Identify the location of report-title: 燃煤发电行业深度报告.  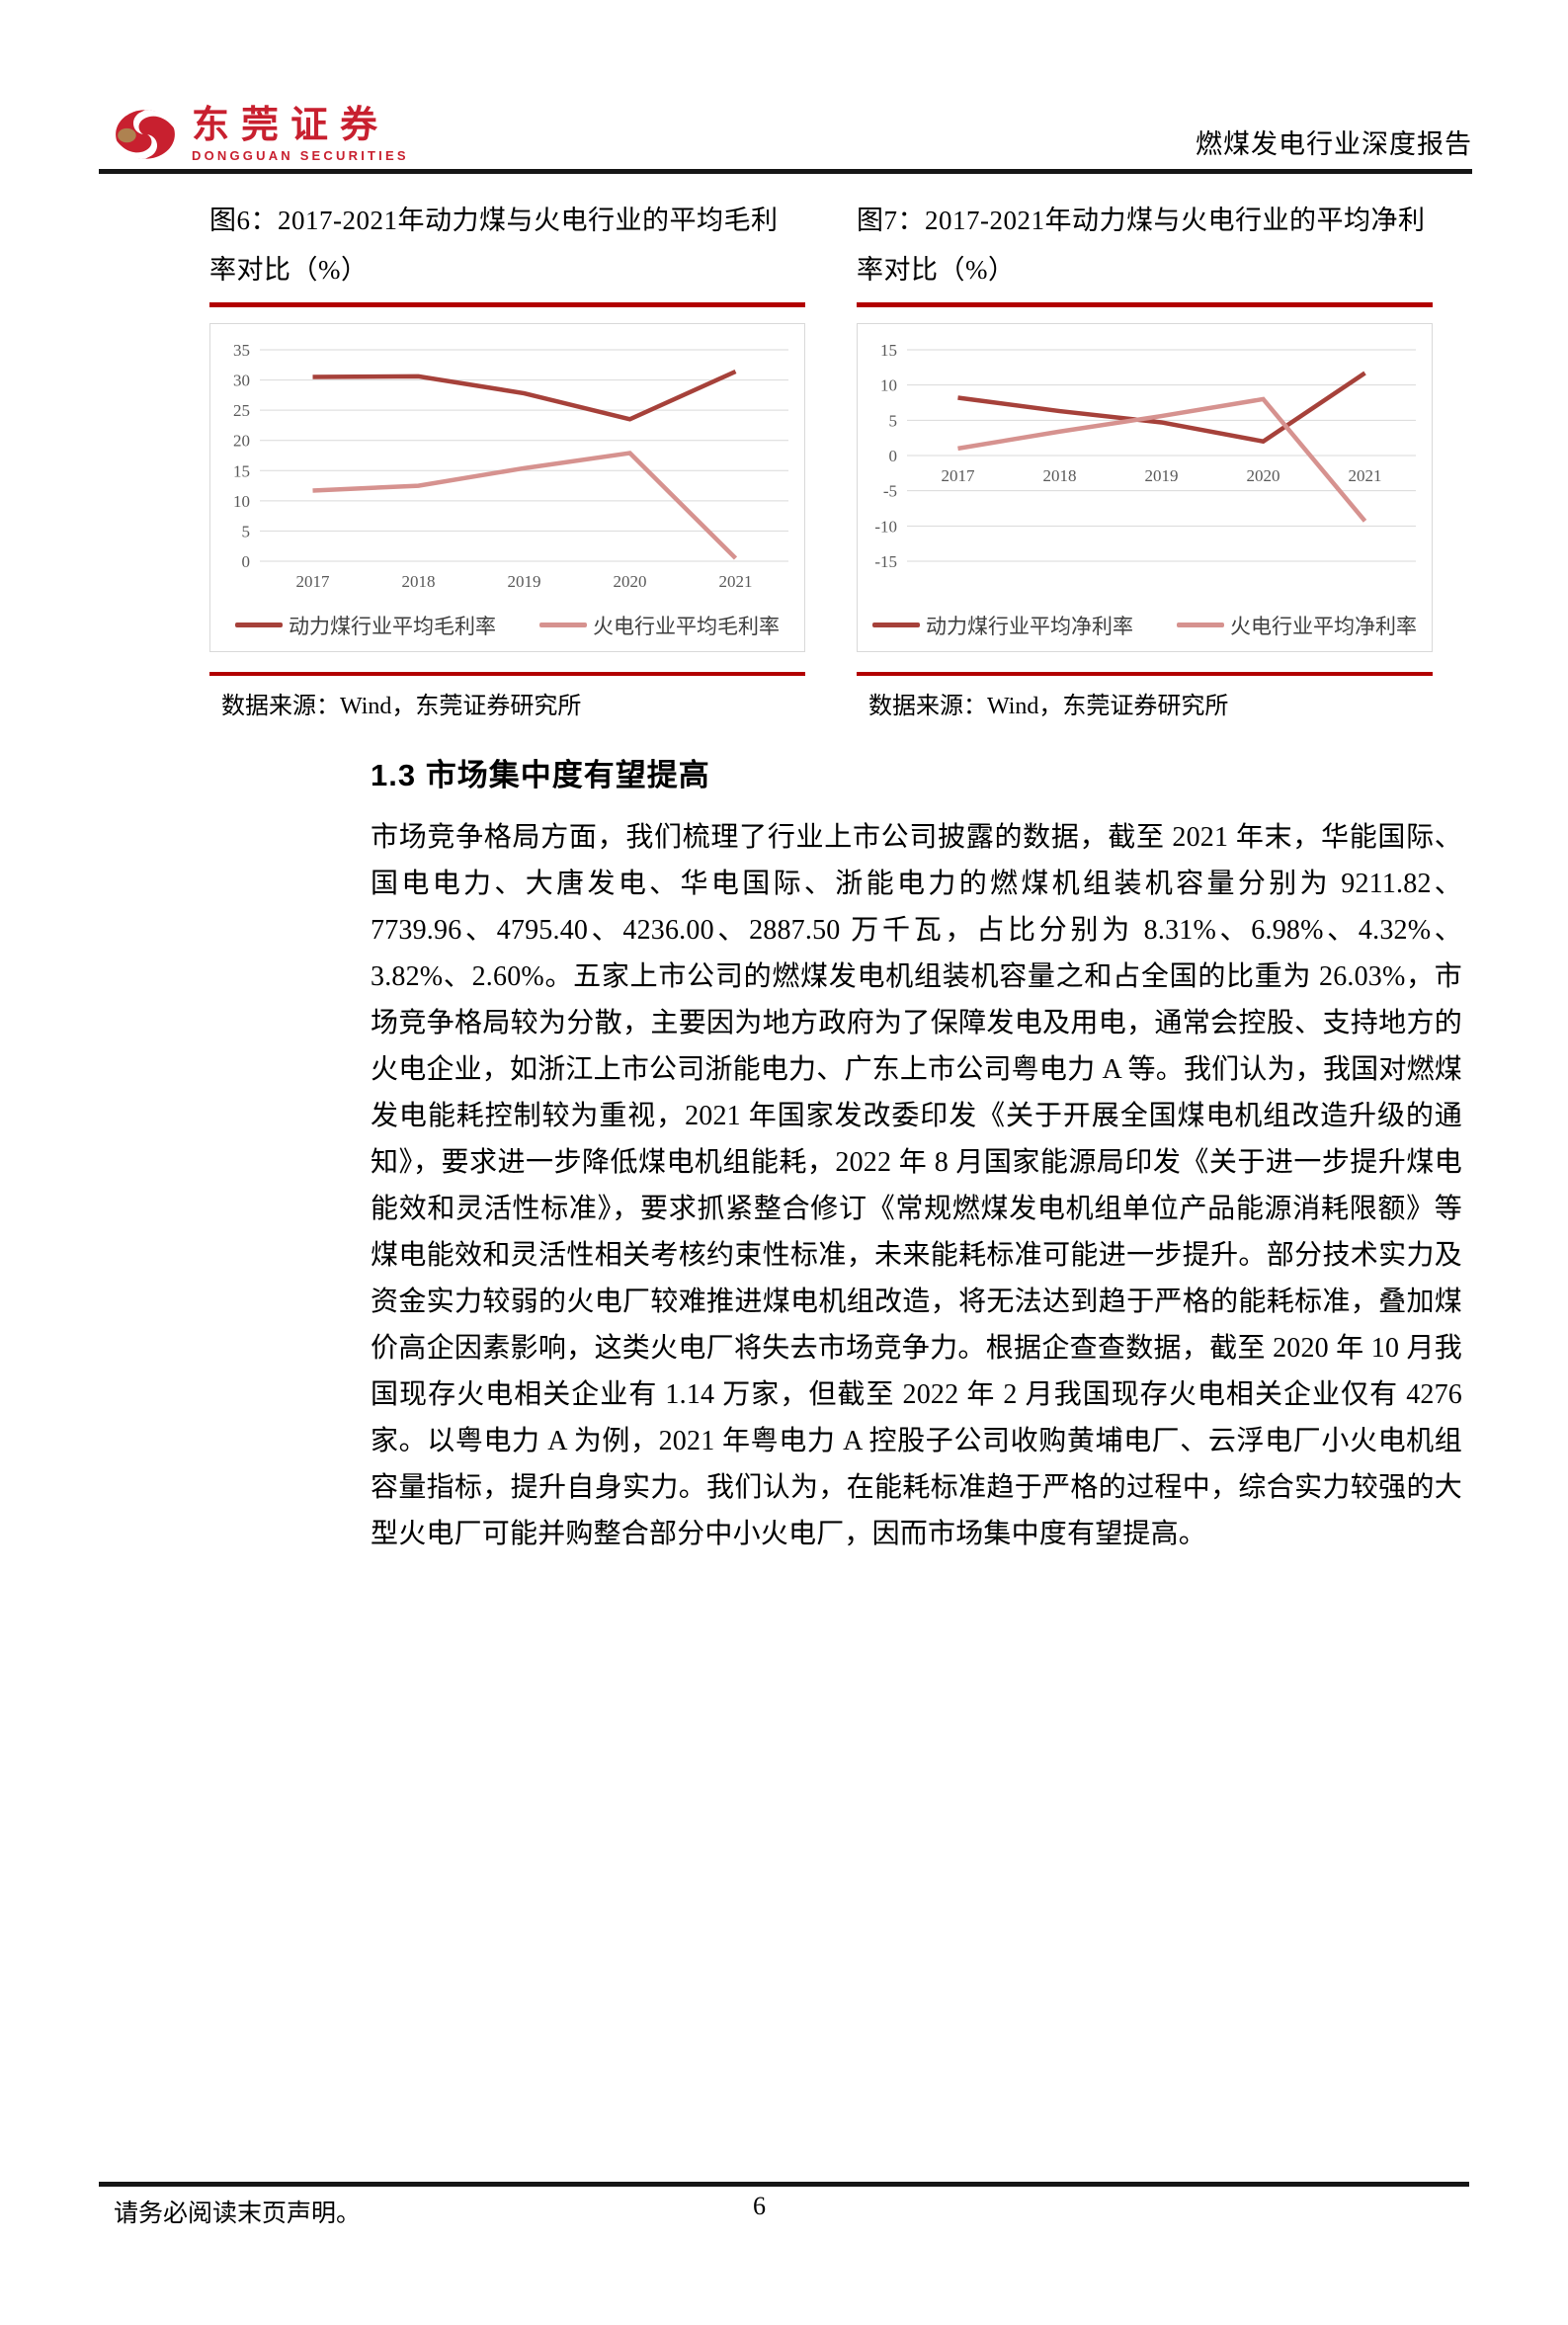
(1334, 143).